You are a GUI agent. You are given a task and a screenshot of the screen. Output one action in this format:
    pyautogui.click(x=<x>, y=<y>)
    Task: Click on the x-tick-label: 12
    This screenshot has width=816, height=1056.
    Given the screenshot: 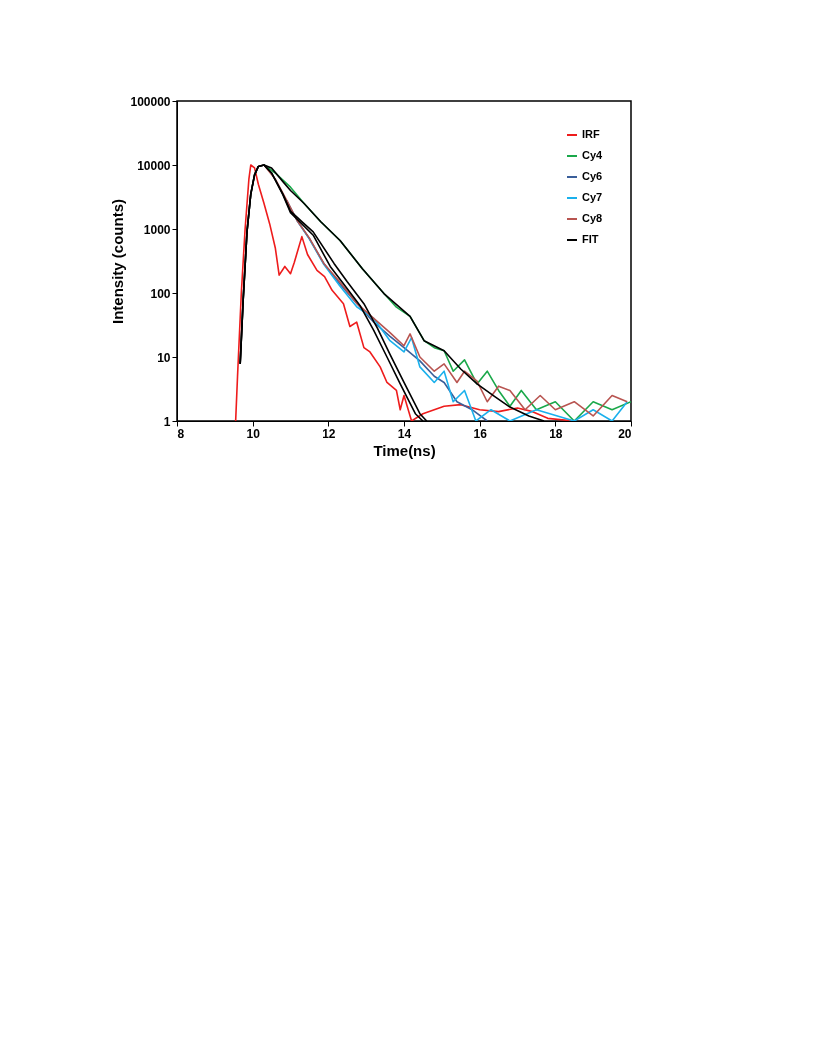 What is the action you would take?
    pyautogui.click(x=329, y=433)
    